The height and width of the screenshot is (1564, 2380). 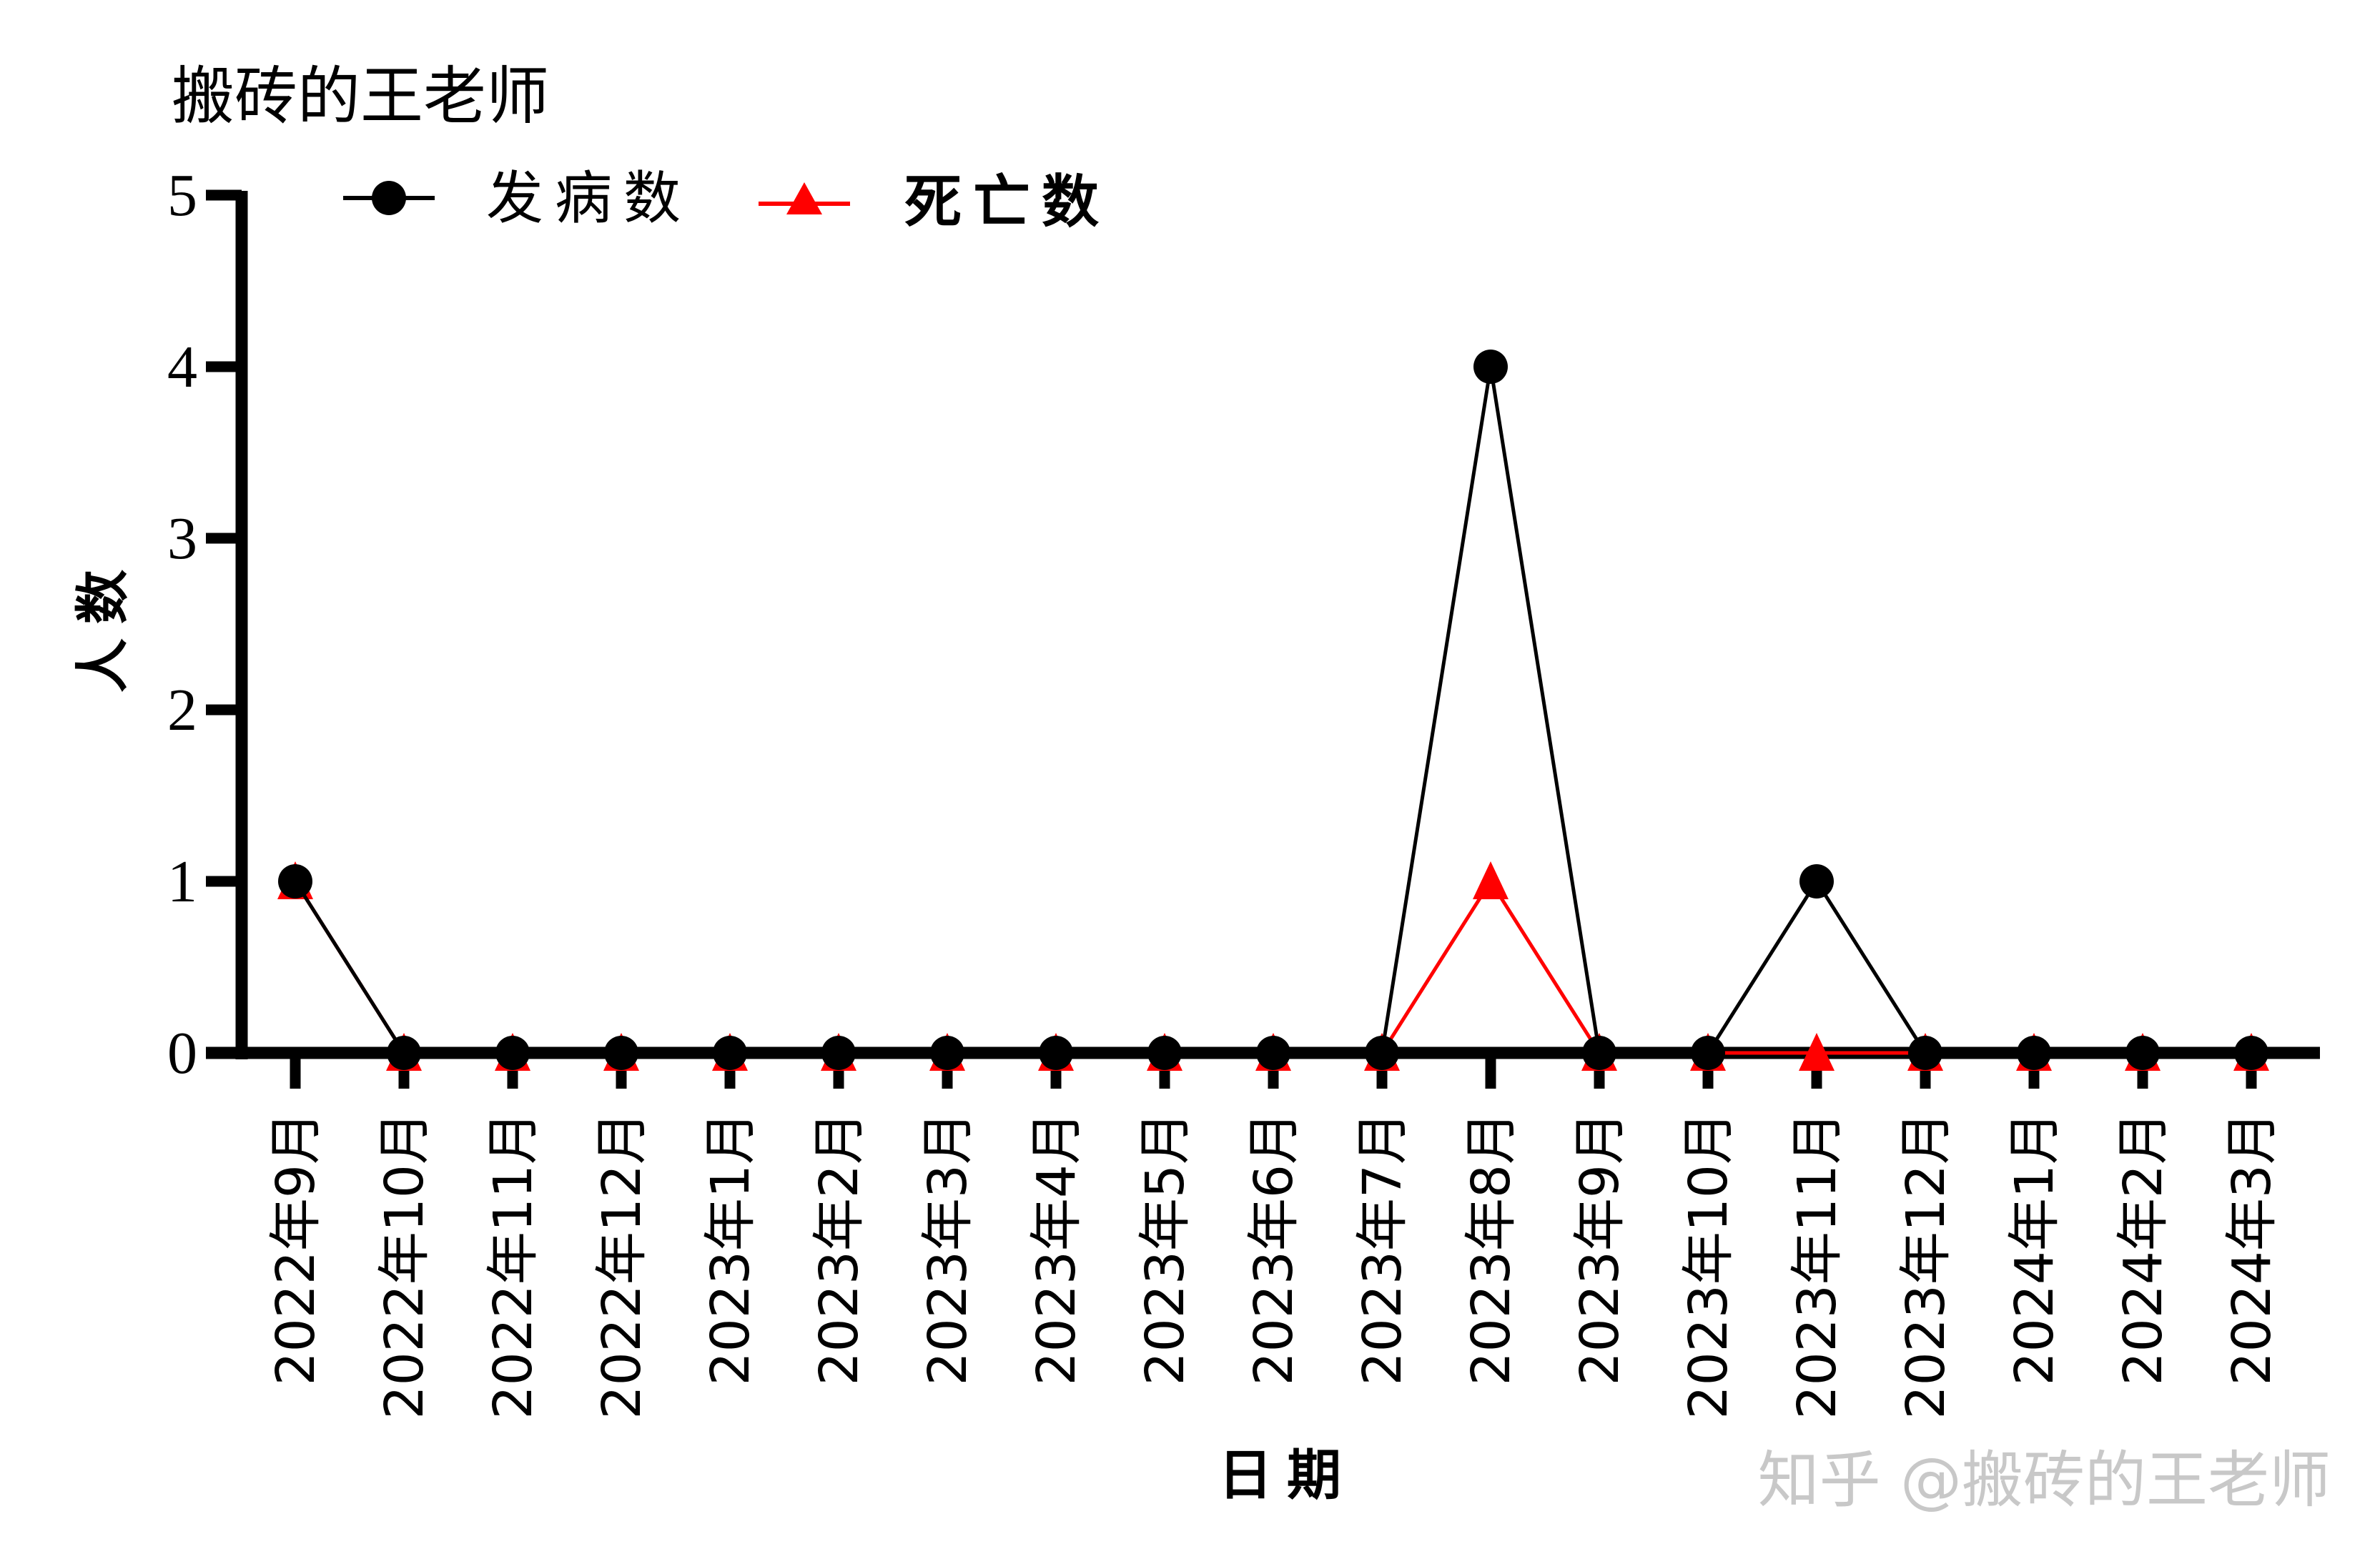 I want to click on y-tick-label: 4, so click(x=182, y=367).